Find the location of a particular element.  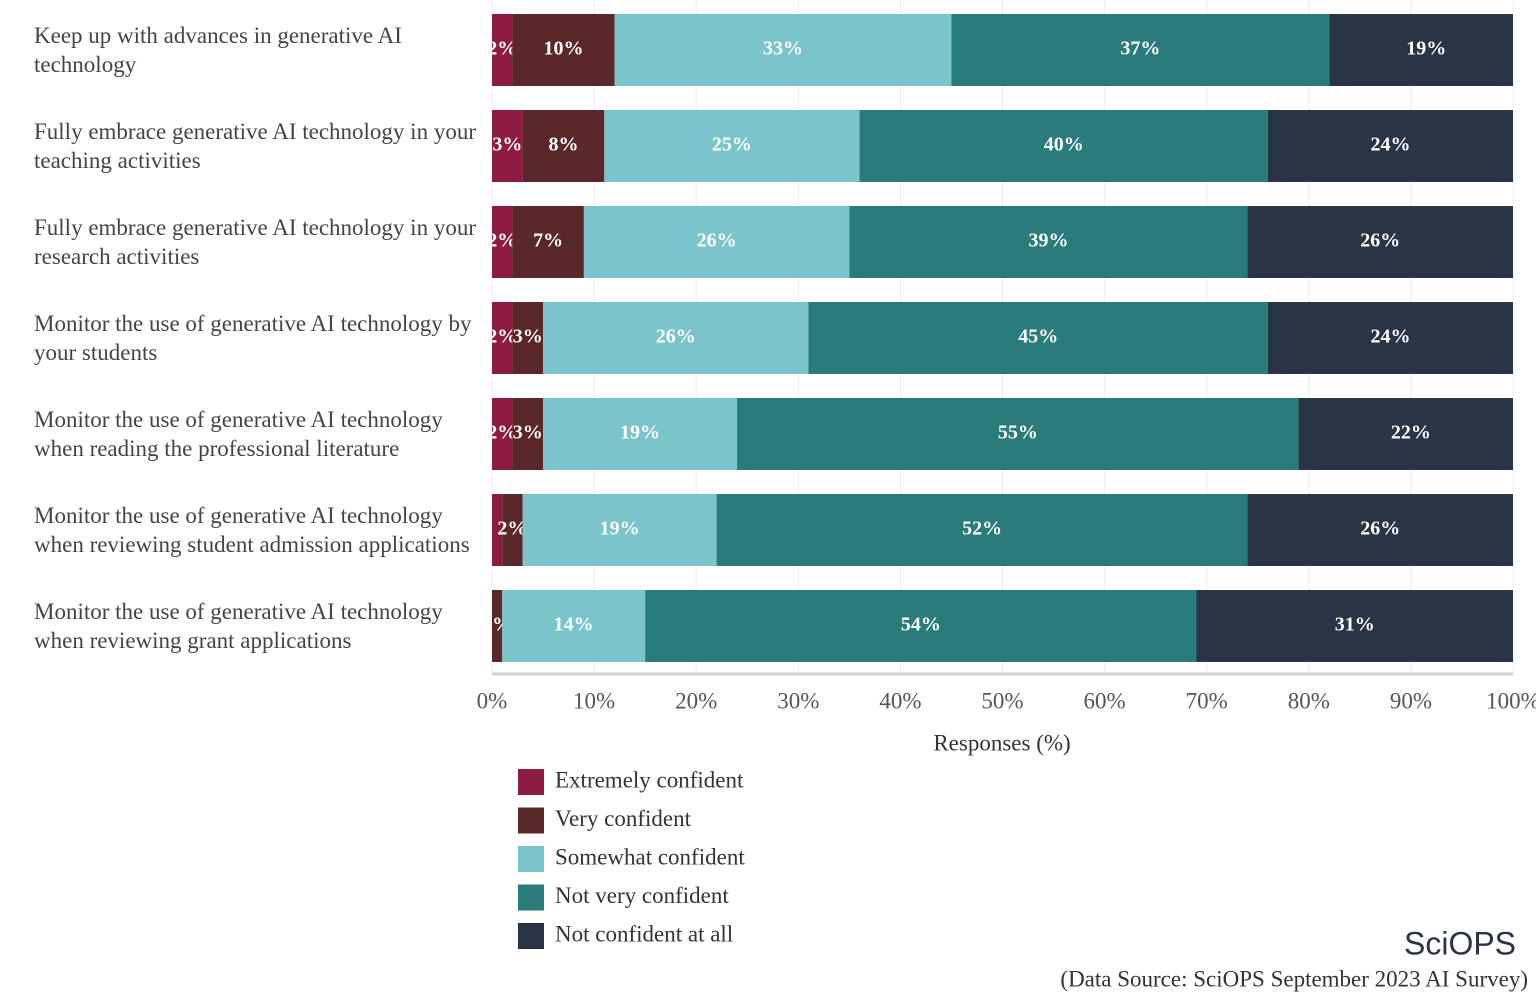

value-label: 14% is located at coordinates (574, 625).